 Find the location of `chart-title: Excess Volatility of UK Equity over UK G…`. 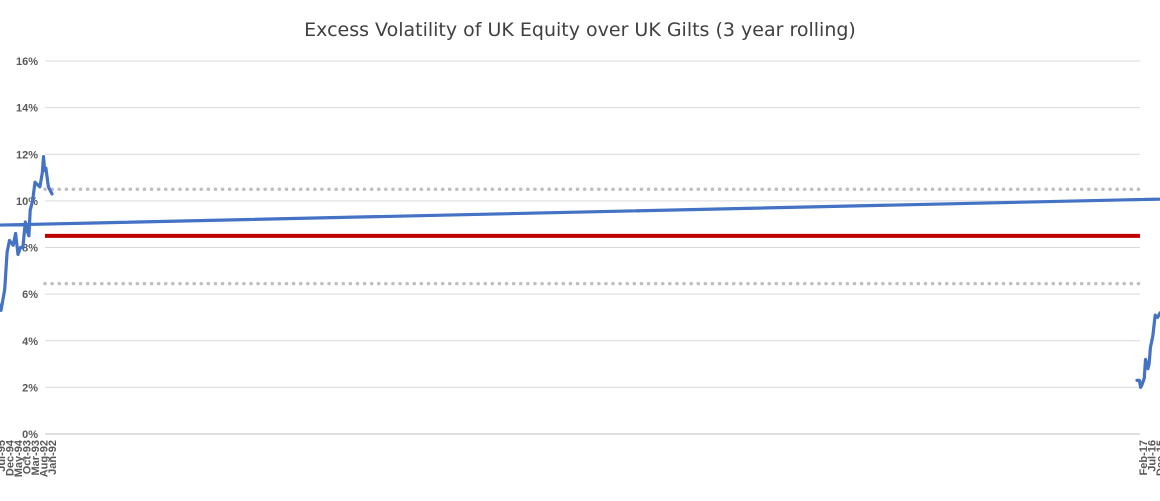

chart-title: Excess Volatility of UK Equity over UK G… is located at coordinates (580, 30).